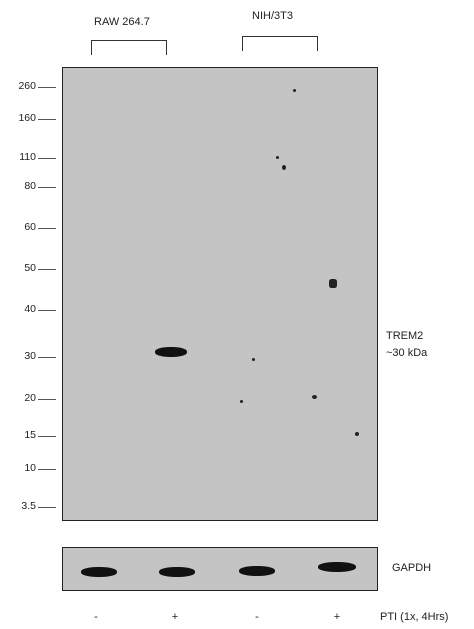 The image size is (474, 629). What do you see at coordinates (122, 22) in the screenshot?
I see `cell-line-label-raw: RAW 264.7` at bounding box center [122, 22].